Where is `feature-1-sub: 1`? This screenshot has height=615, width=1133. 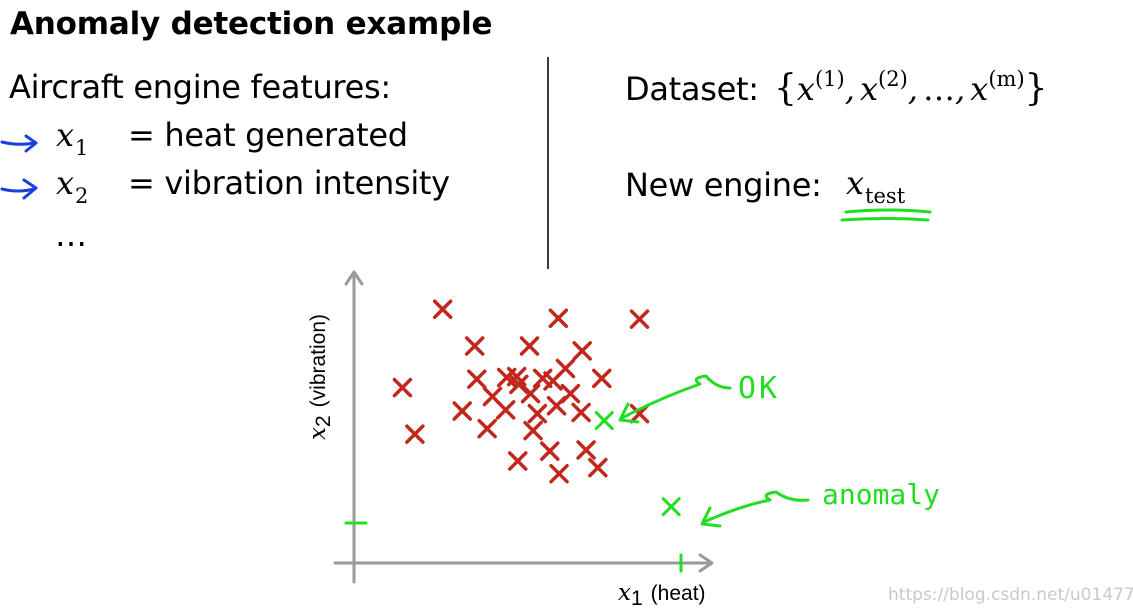 feature-1-sub: 1 is located at coordinates (82, 148).